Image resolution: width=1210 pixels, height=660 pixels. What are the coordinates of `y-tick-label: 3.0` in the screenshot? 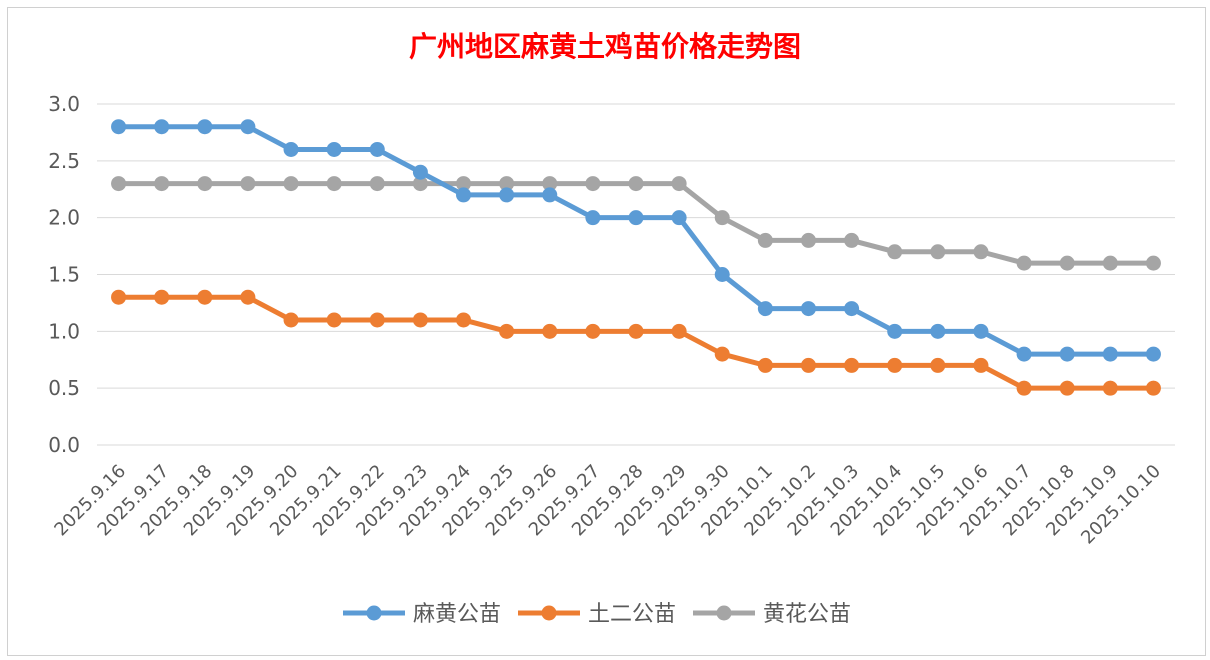 It's located at (64, 104).